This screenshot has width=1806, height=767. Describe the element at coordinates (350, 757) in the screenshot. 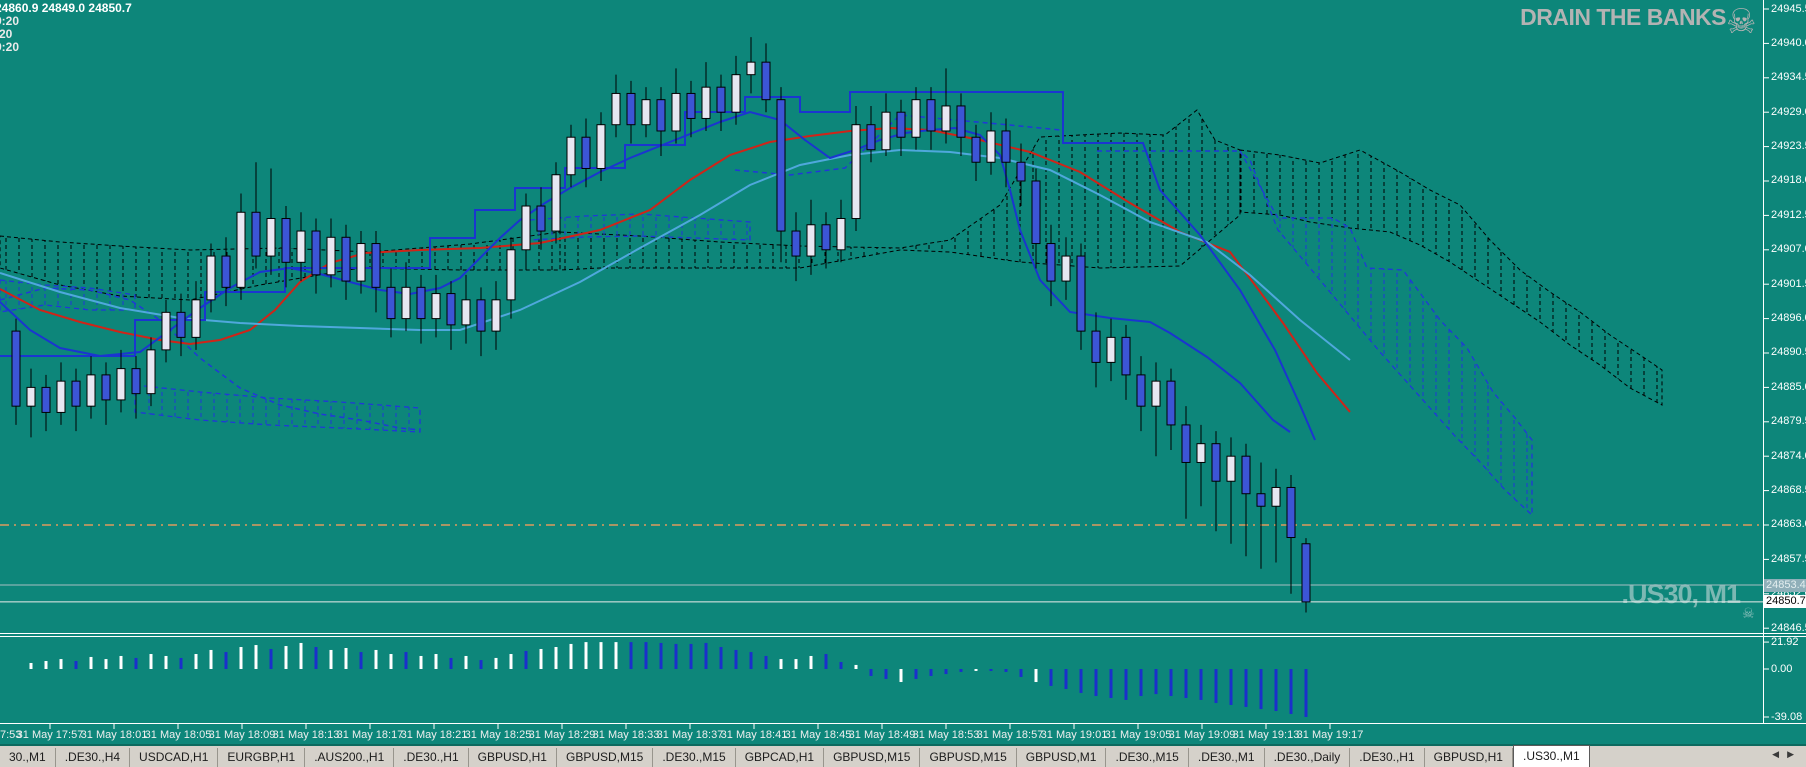

I see `chart-tab: .AUS200.,H1` at that location.